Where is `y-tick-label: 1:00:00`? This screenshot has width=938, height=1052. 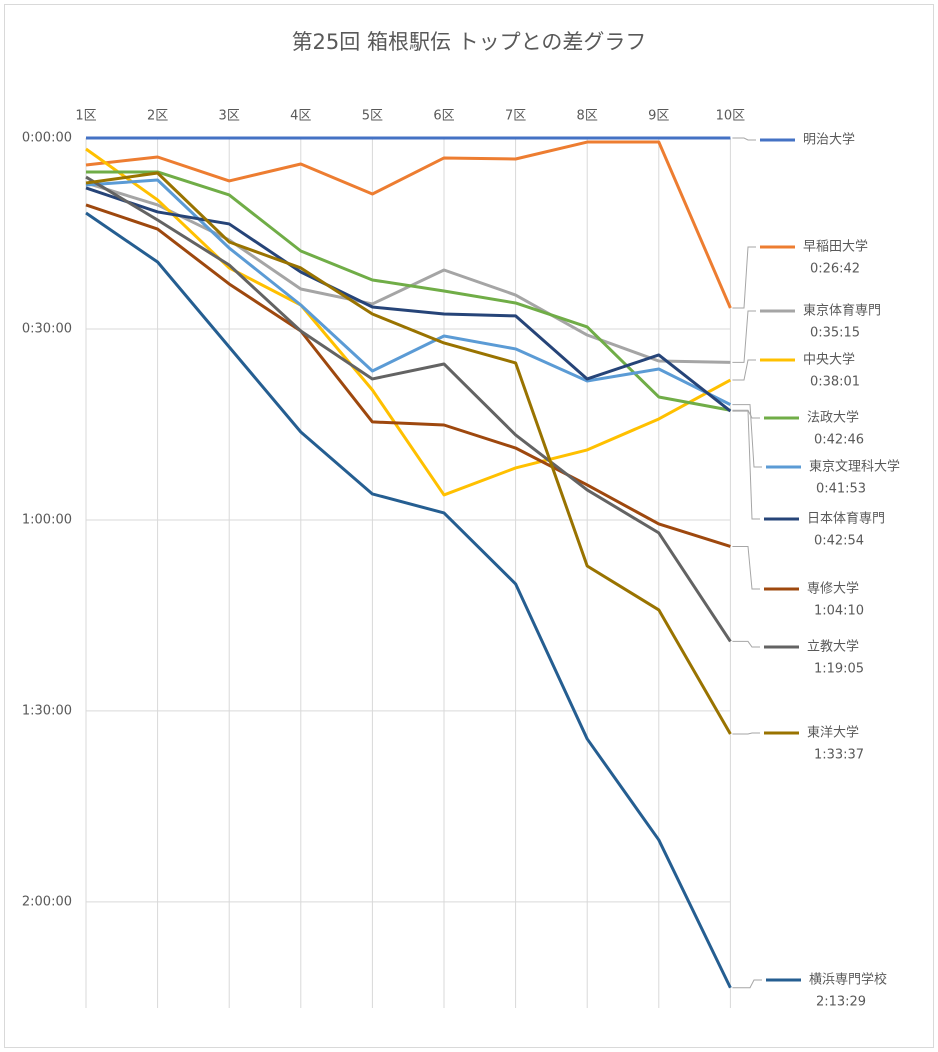 y-tick-label: 1:00:00 is located at coordinates (47, 519).